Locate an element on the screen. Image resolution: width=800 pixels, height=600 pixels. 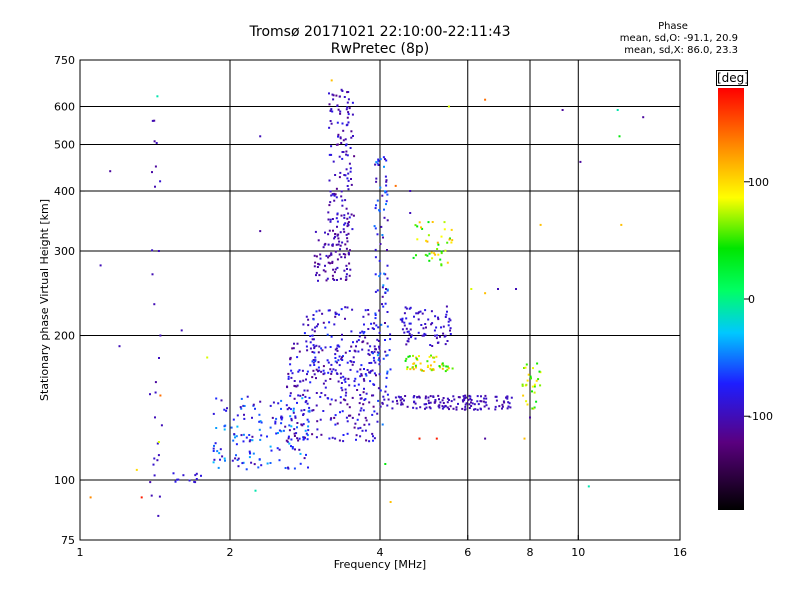
colorbar-tick-label: 100 is located at coordinates (758, 182).